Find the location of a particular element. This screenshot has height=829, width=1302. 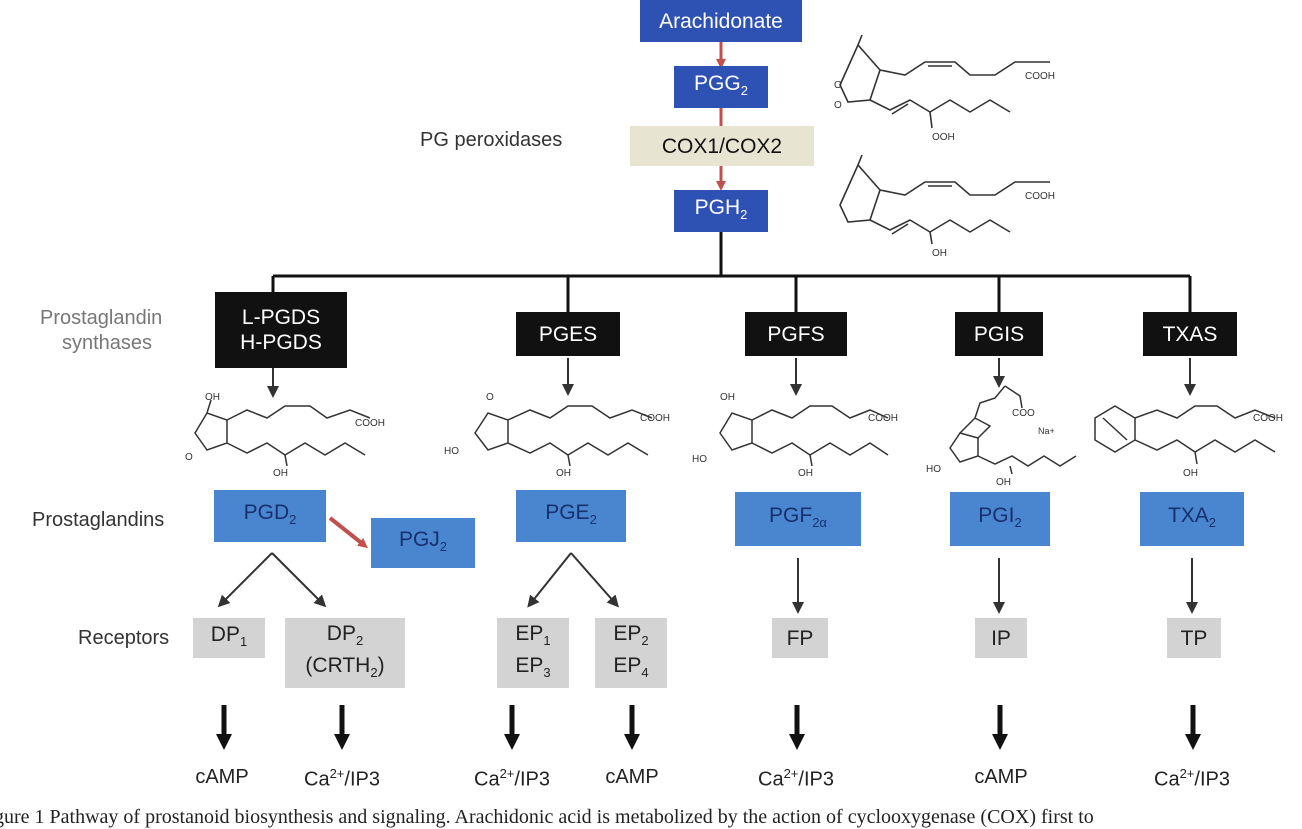

arrow-pge2-ep13 is located at coordinates (549, 580).